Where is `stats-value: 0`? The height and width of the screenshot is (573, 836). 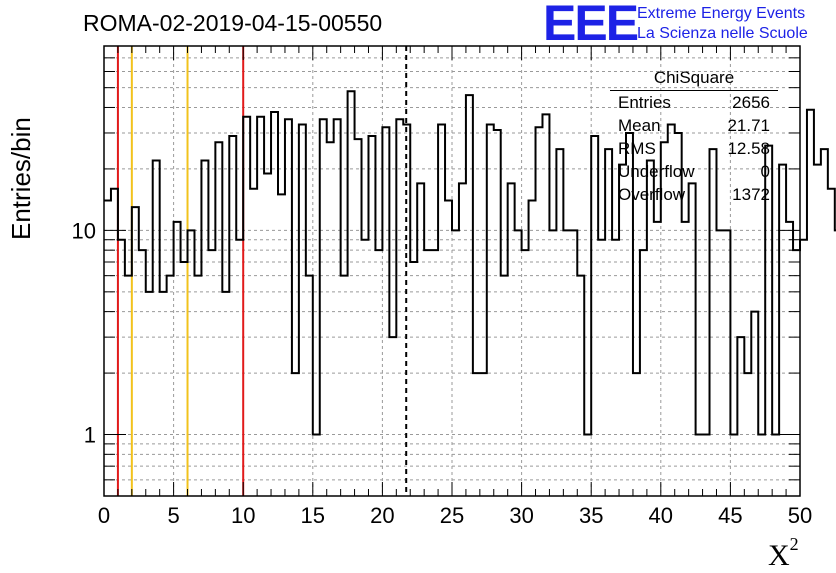 stats-value: 0 is located at coordinates (765, 171).